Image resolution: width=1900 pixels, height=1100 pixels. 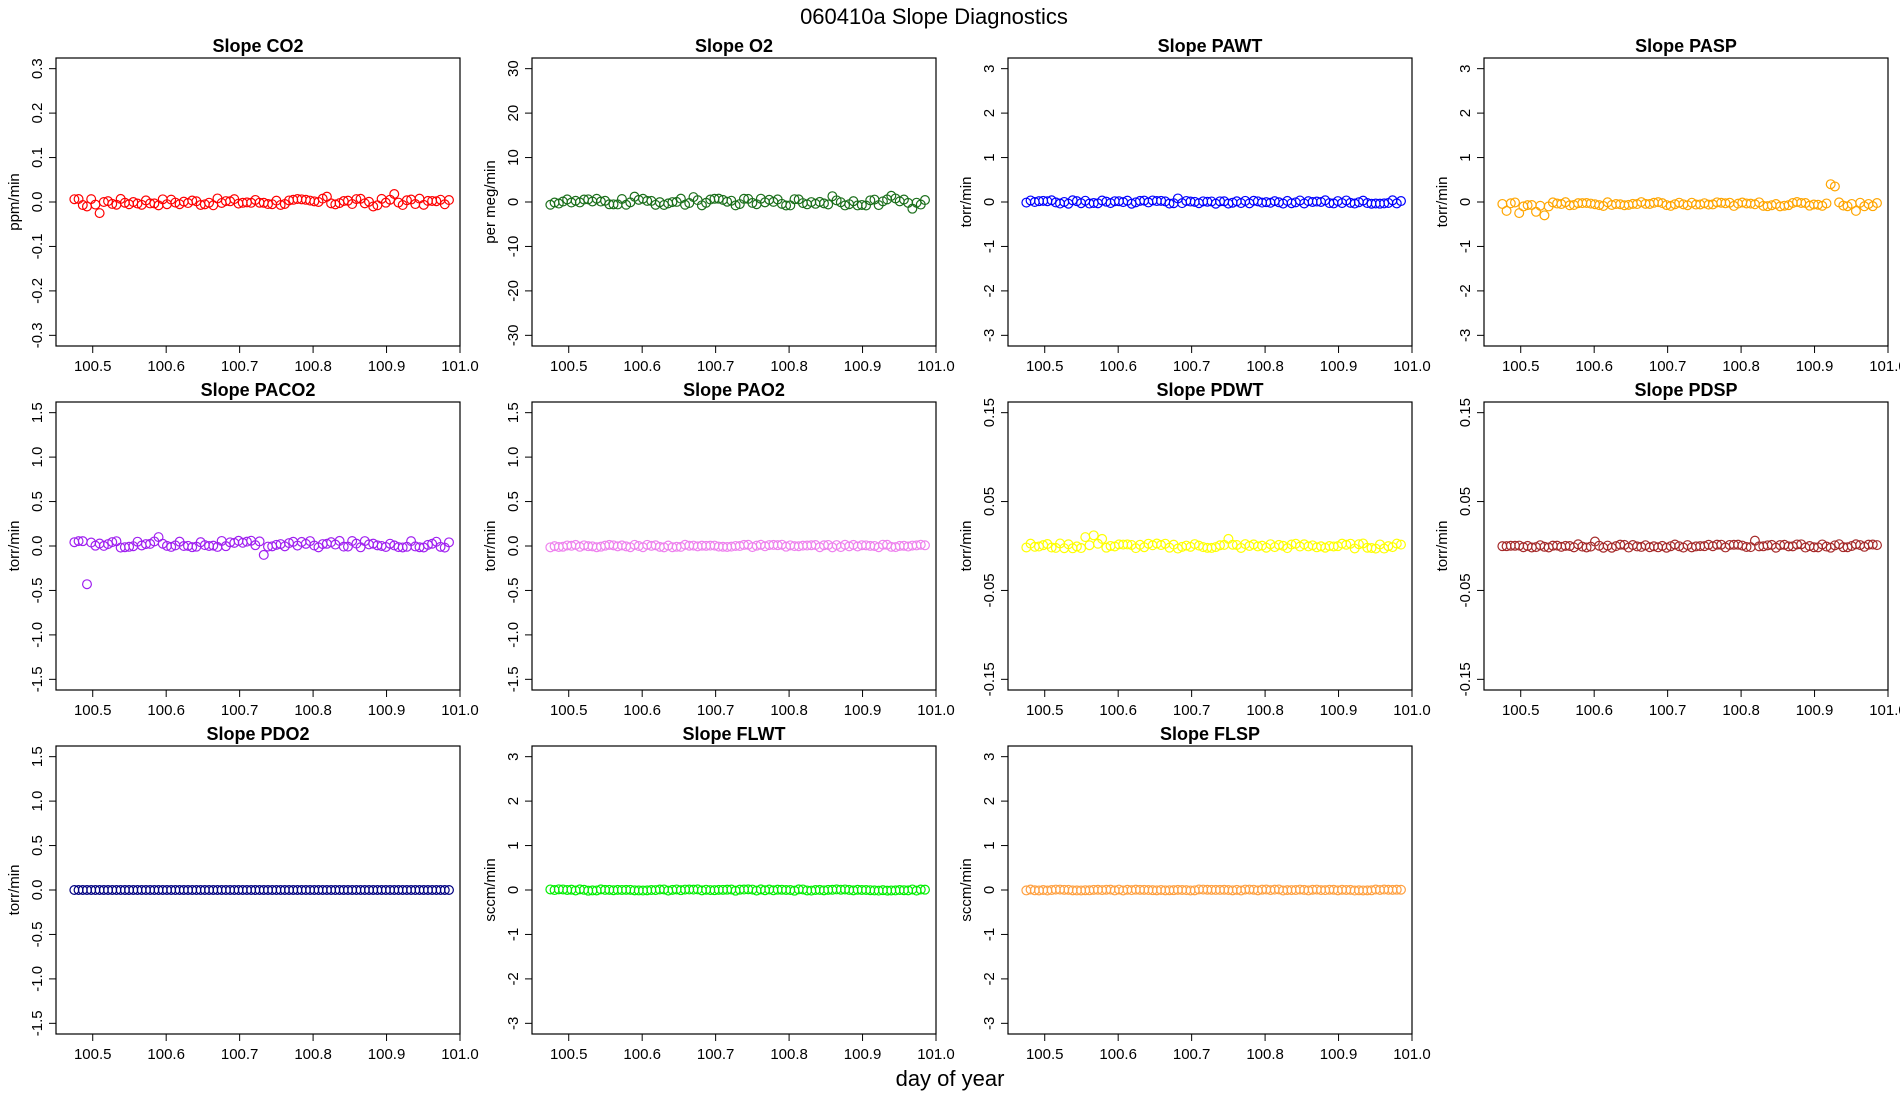 What do you see at coordinates (989, 412) in the screenshot?
I see `y-tick-label: 0.15` at bounding box center [989, 412].